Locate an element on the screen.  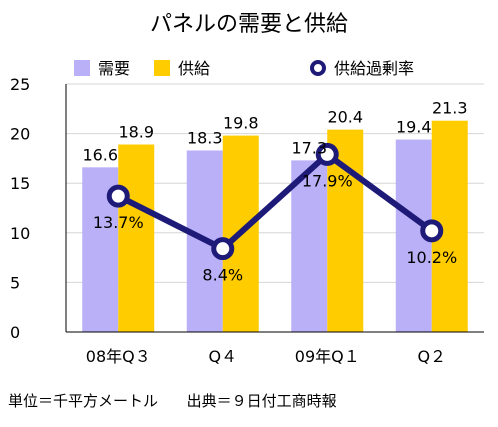
x-tick-label-2: 09年Q１ is located at coordinates (327, 356).